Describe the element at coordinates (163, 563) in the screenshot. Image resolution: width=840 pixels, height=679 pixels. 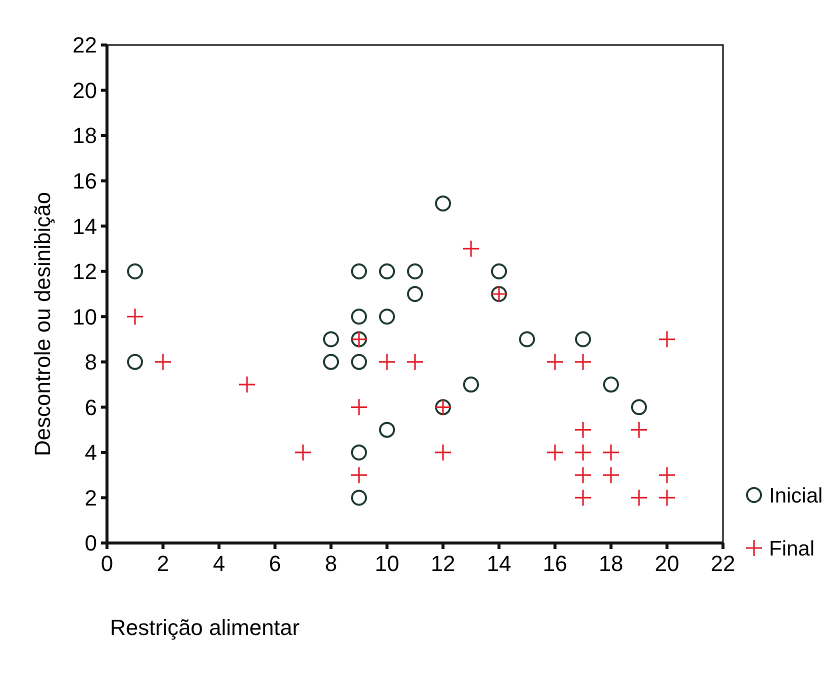
I see `x-tick-label: 2` at that location.